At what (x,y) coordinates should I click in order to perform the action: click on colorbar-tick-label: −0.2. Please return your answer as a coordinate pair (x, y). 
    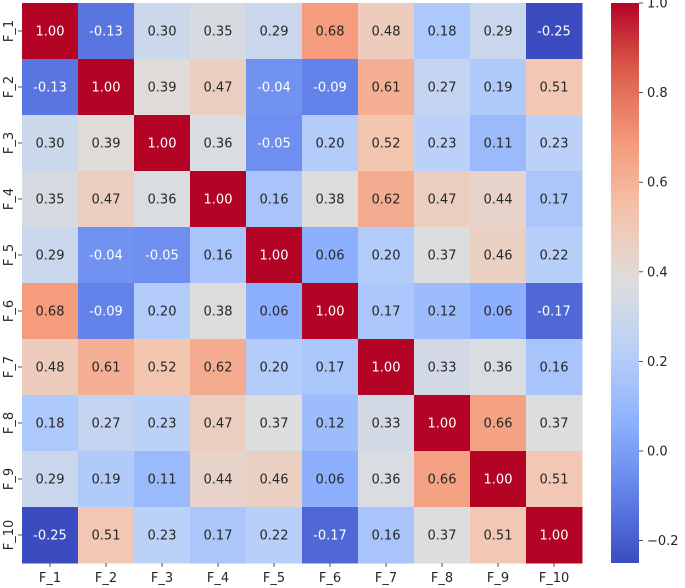
    Looking at the image, I should click on (663, 541).